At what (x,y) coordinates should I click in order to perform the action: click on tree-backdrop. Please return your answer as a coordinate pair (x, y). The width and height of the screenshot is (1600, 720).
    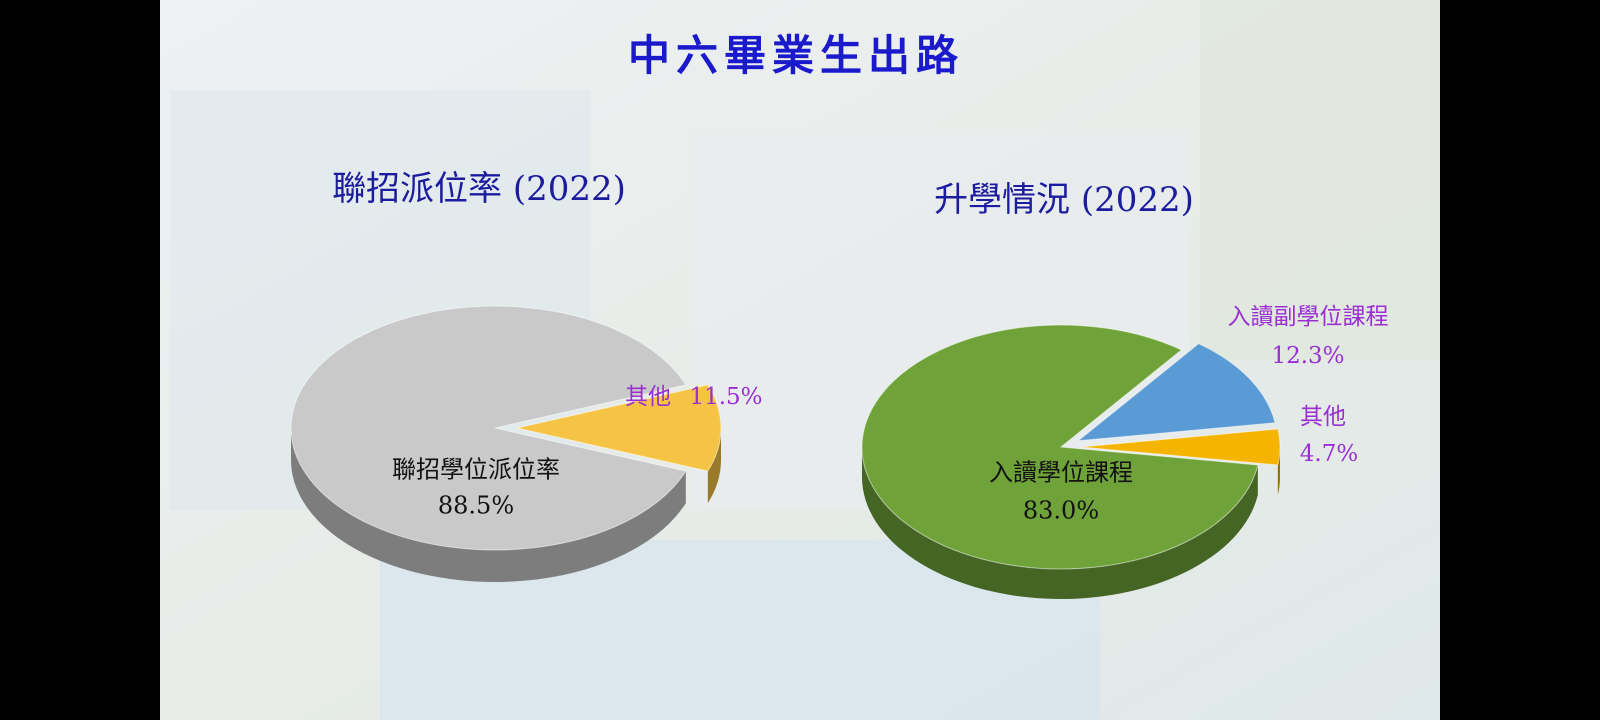
    Looking at the image, I should click on (1320, 180).